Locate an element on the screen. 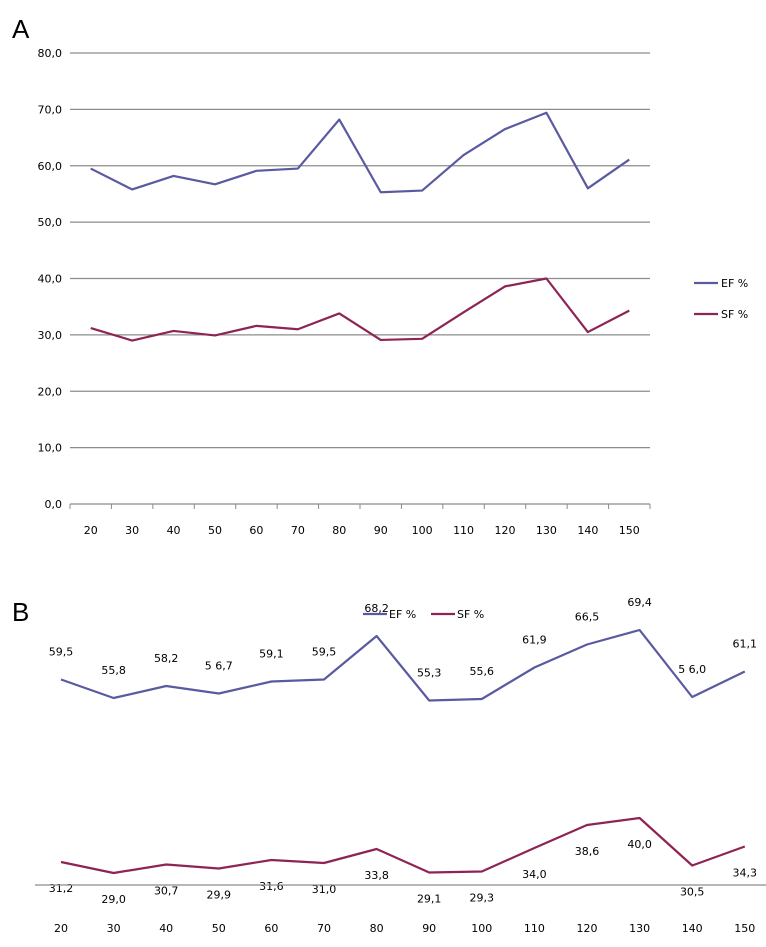 The height and width of the screenshot is (947, 766). y-tick-label: 10,0 is located at coordinates (50, 448).